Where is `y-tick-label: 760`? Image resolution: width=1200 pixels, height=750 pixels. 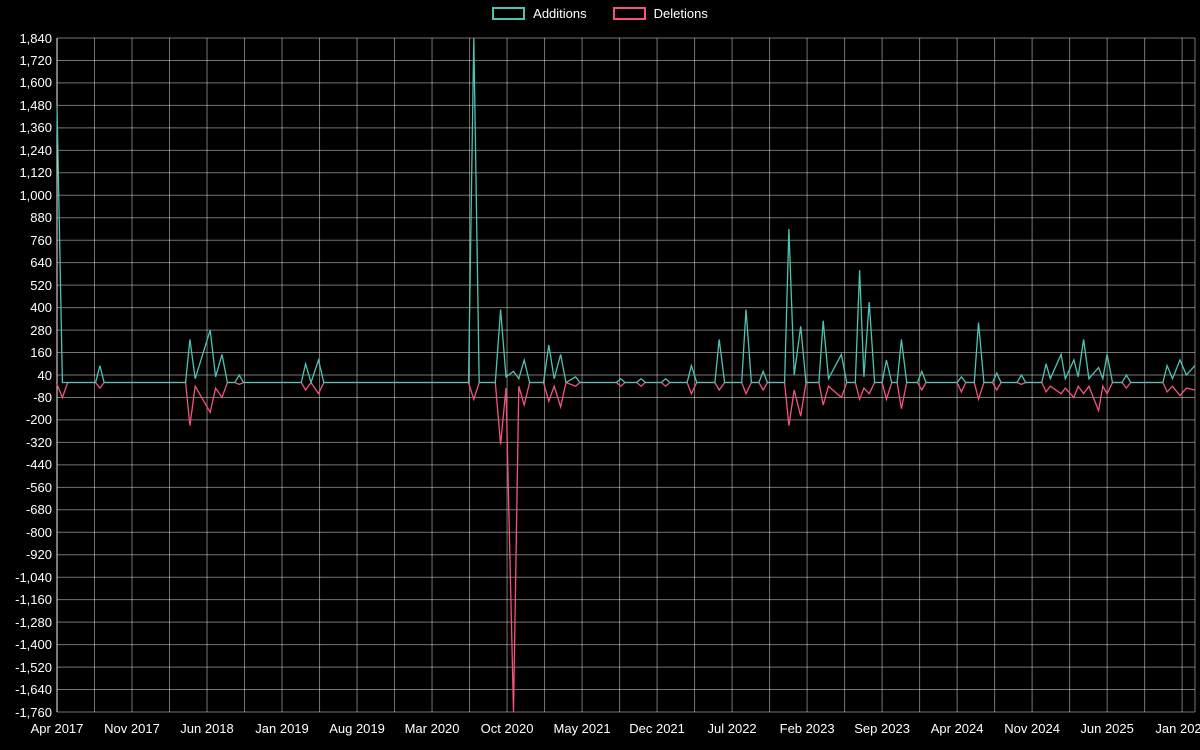
y-tick-label: 760 is located at coordinates (41, 240).